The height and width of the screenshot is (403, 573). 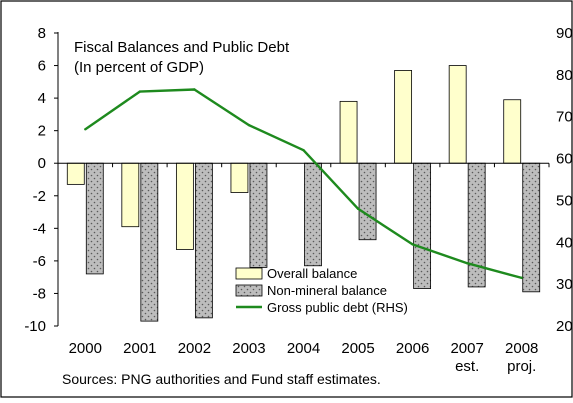 I want to click on chart-subtitle: (In percent of GDP), so click(x=139, y=67).